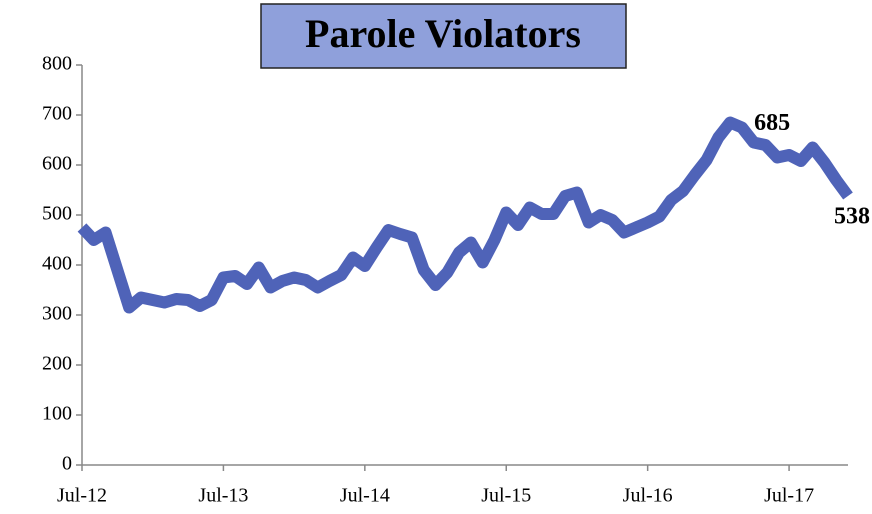 The image size is (872, 514). Describe the element at coordinates (57, 114) in the screenshot. I see `y-tick-label: 700` at that location.